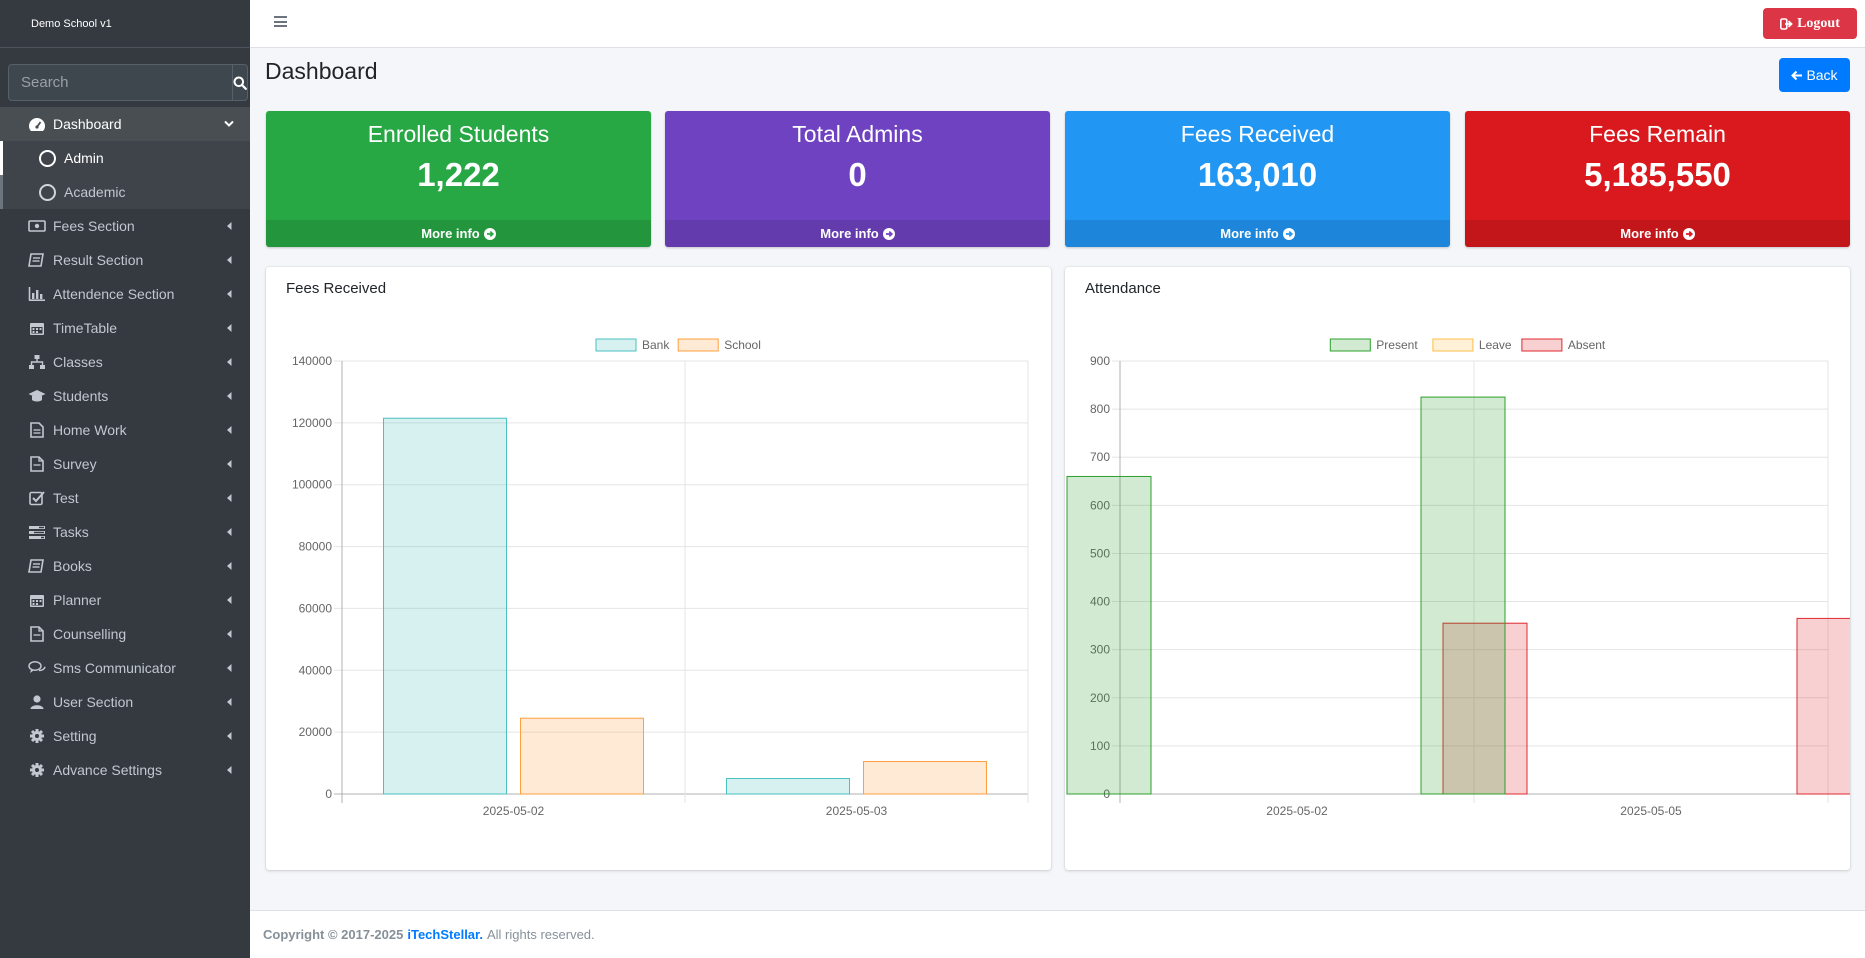 The image size is (1865, 958). Describe the element at coordinates (1463, 595) in the screenshot. I see `bar-present` at that location.